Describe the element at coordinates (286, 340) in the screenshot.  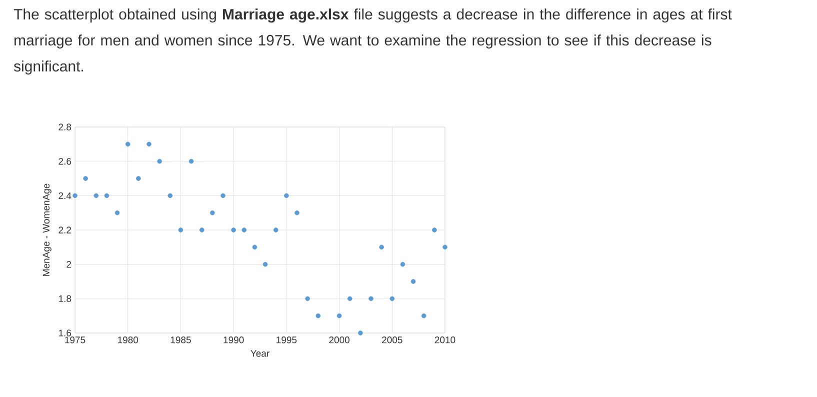
I see `x-tick-label: 1995` at that location.